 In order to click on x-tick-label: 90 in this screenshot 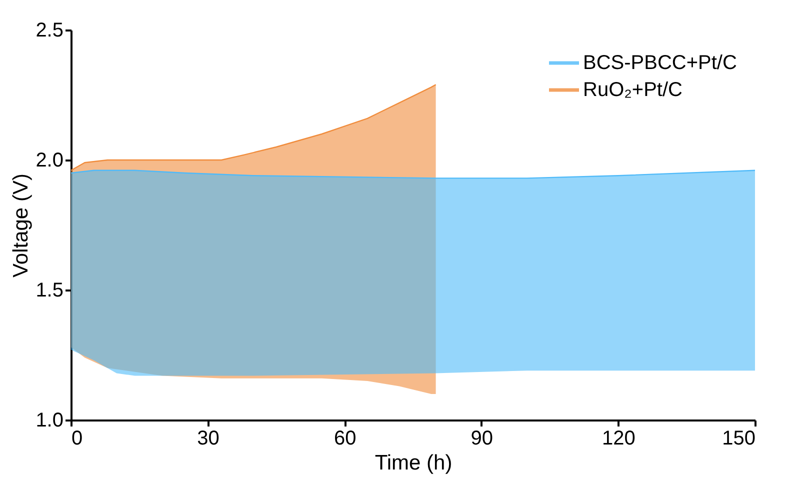, I will do `click(482, 439)`.